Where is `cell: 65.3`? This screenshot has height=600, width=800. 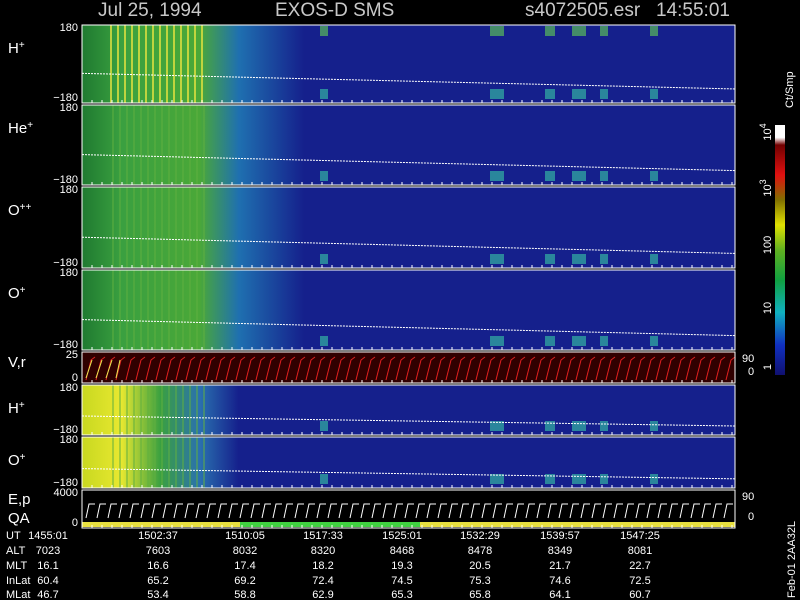 cell: 65.3 is located at coordinates (401, 594).